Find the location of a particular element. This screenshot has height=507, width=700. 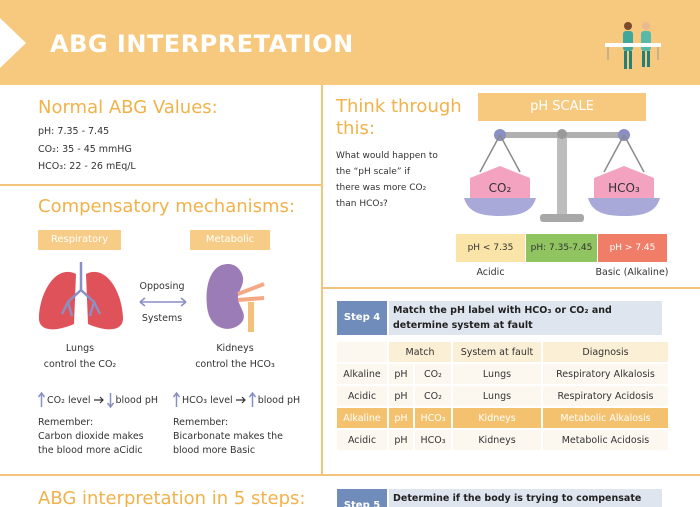

range-box: pH > 7.45 is located at coordinates (632, 248).